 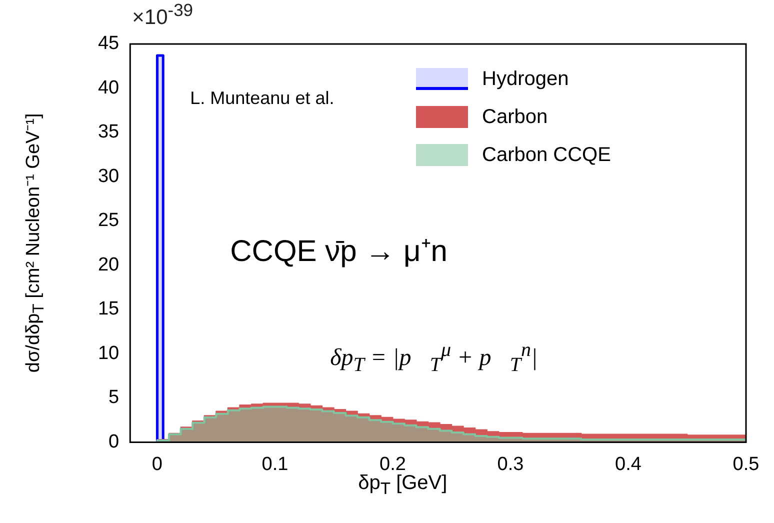 What do you see at coordinates (163, 15) in the screenshot?
I see `text: ×10$^{-39}$` at bounding box center [163, 15].